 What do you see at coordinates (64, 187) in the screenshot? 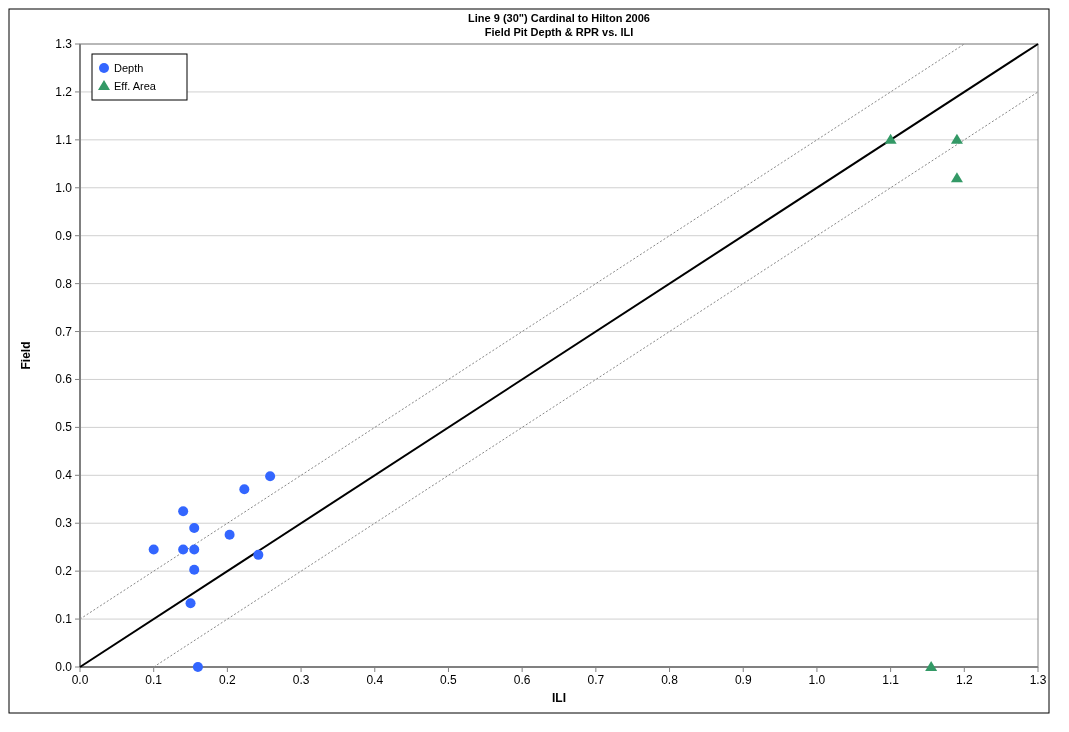
I see `y-tick-label: 1.0` at bounding box center [64, 187].